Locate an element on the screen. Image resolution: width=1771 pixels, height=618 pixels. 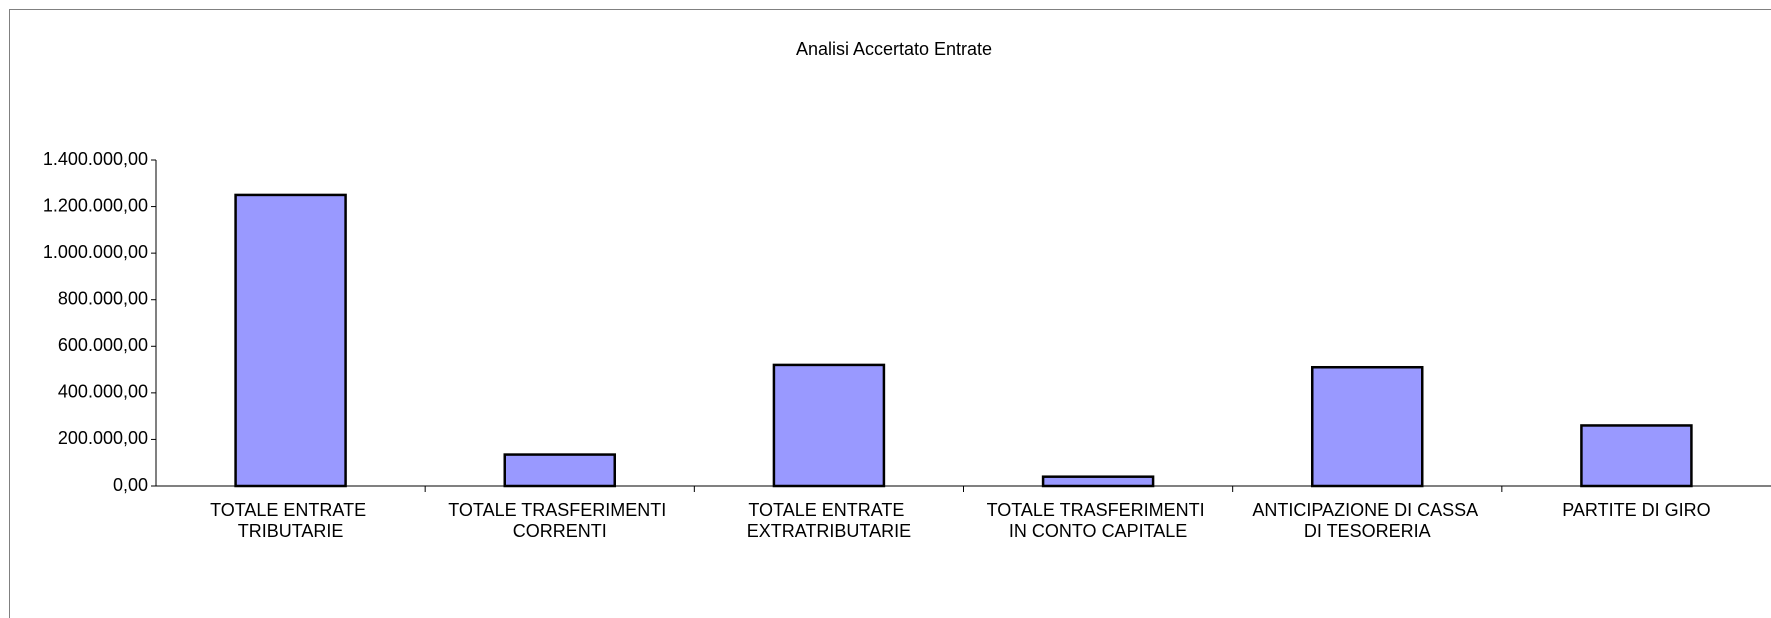
y-tick-label: 600.000,00 is located at coordinates (103, 345).